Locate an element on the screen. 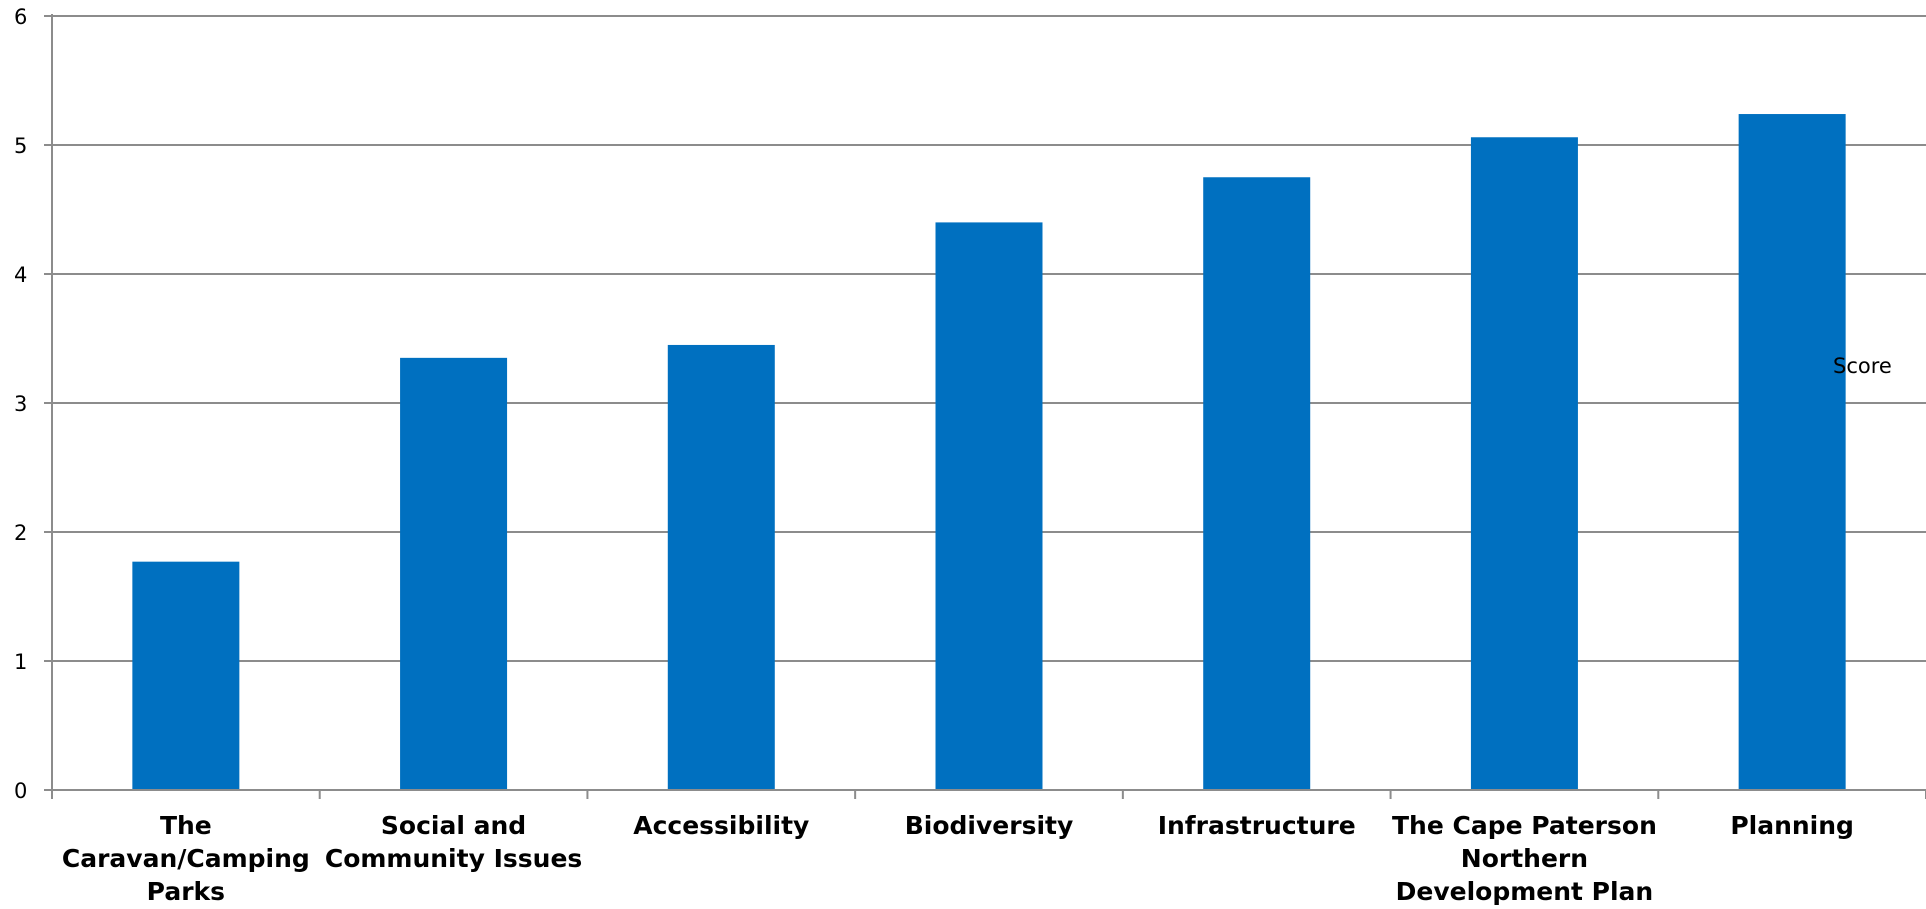  x-tick-label-line: Caravan/Camping is located at coordinates (186, 858).